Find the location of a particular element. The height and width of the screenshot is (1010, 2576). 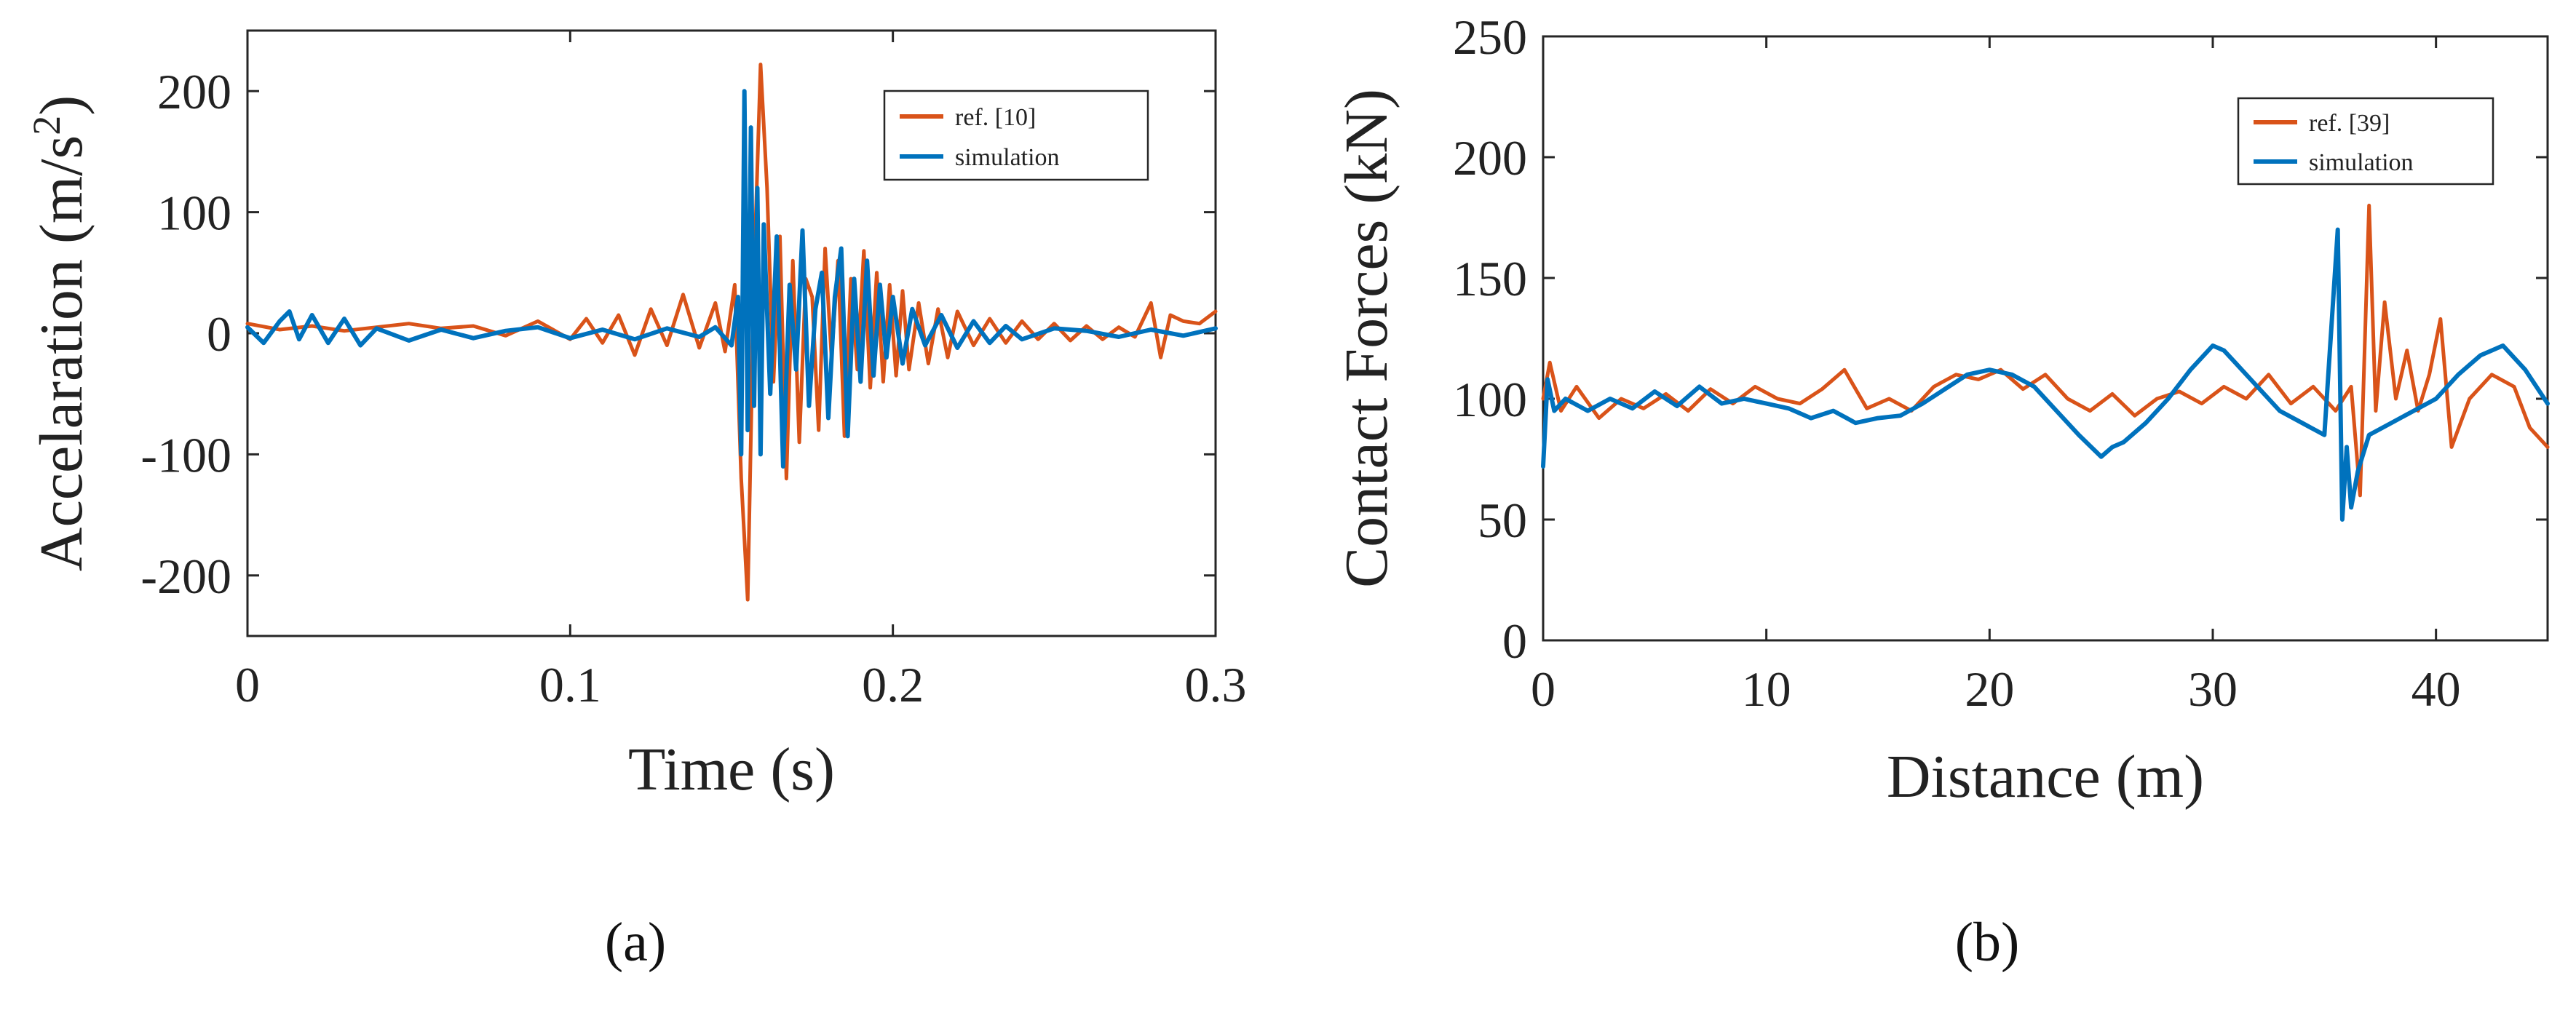

chart-a-x-tick-label: 0.1 is located at coordinates (570, 684).